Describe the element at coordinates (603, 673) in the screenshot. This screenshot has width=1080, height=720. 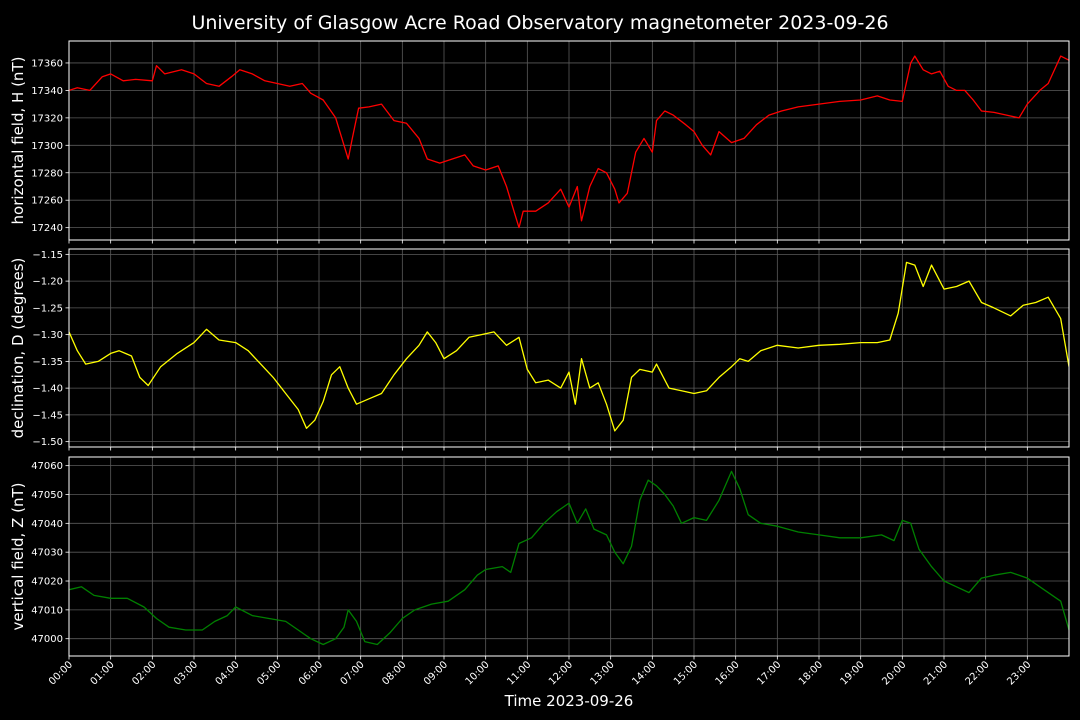
I see `x-tick-label: 13:00` at that location.